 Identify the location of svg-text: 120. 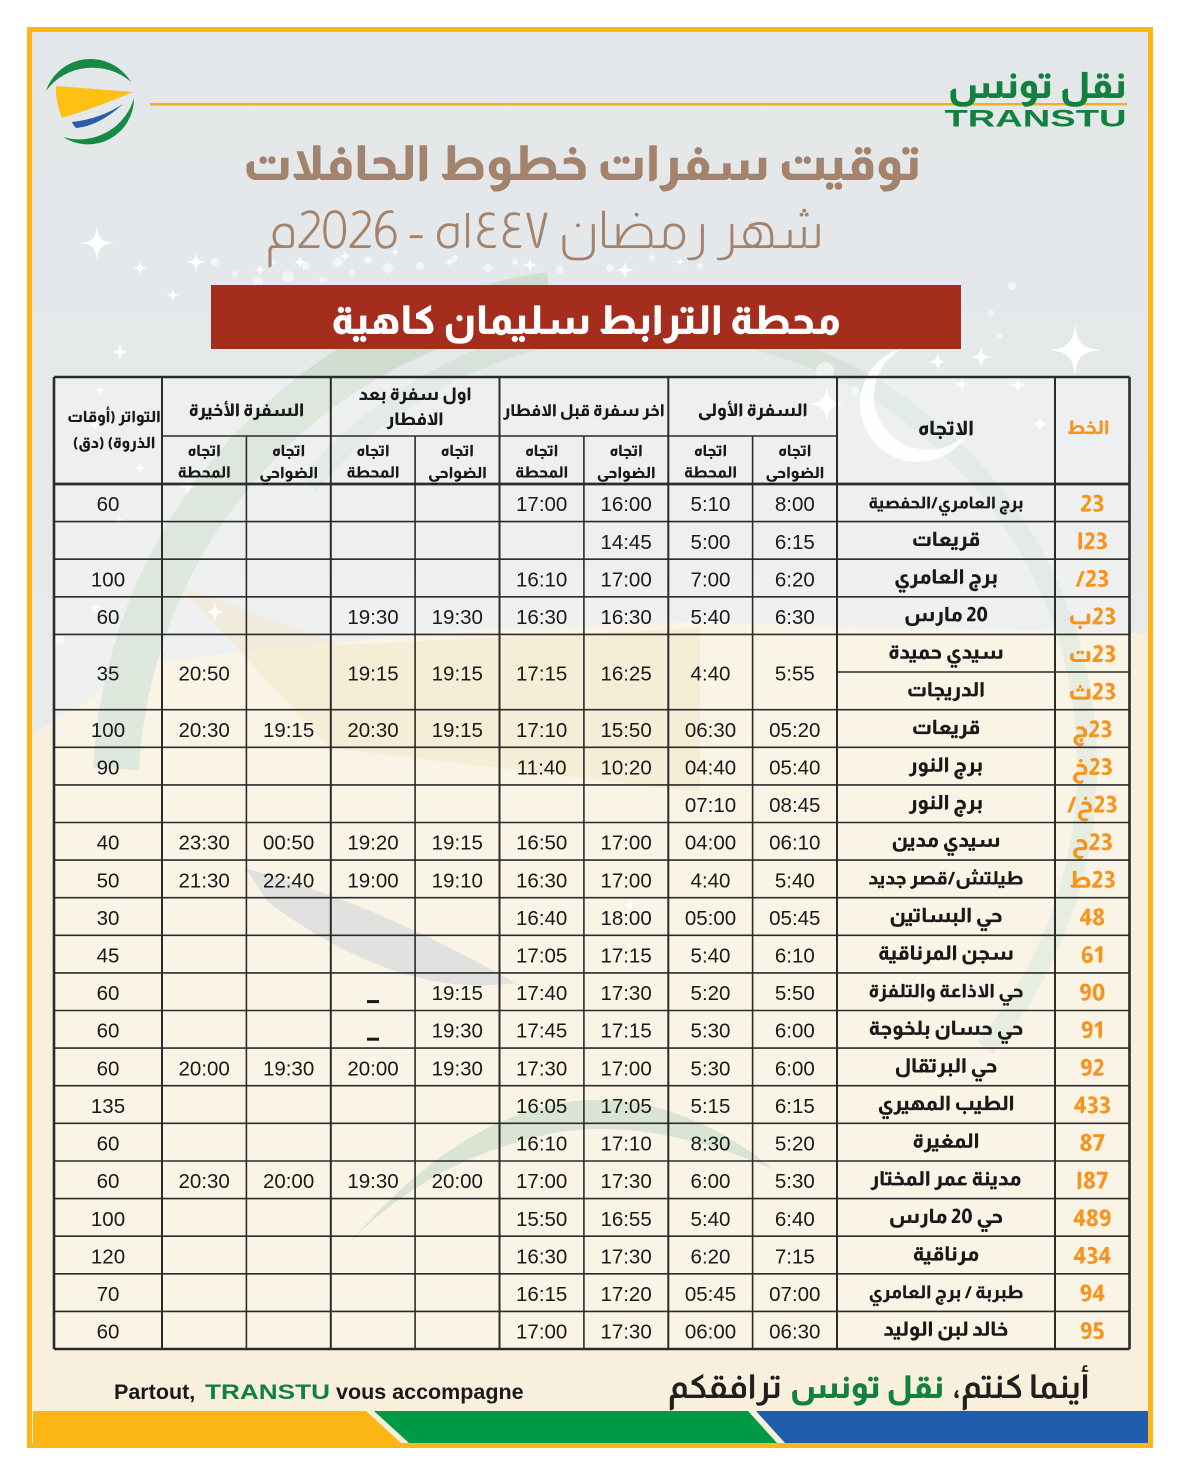
(108, 1256).